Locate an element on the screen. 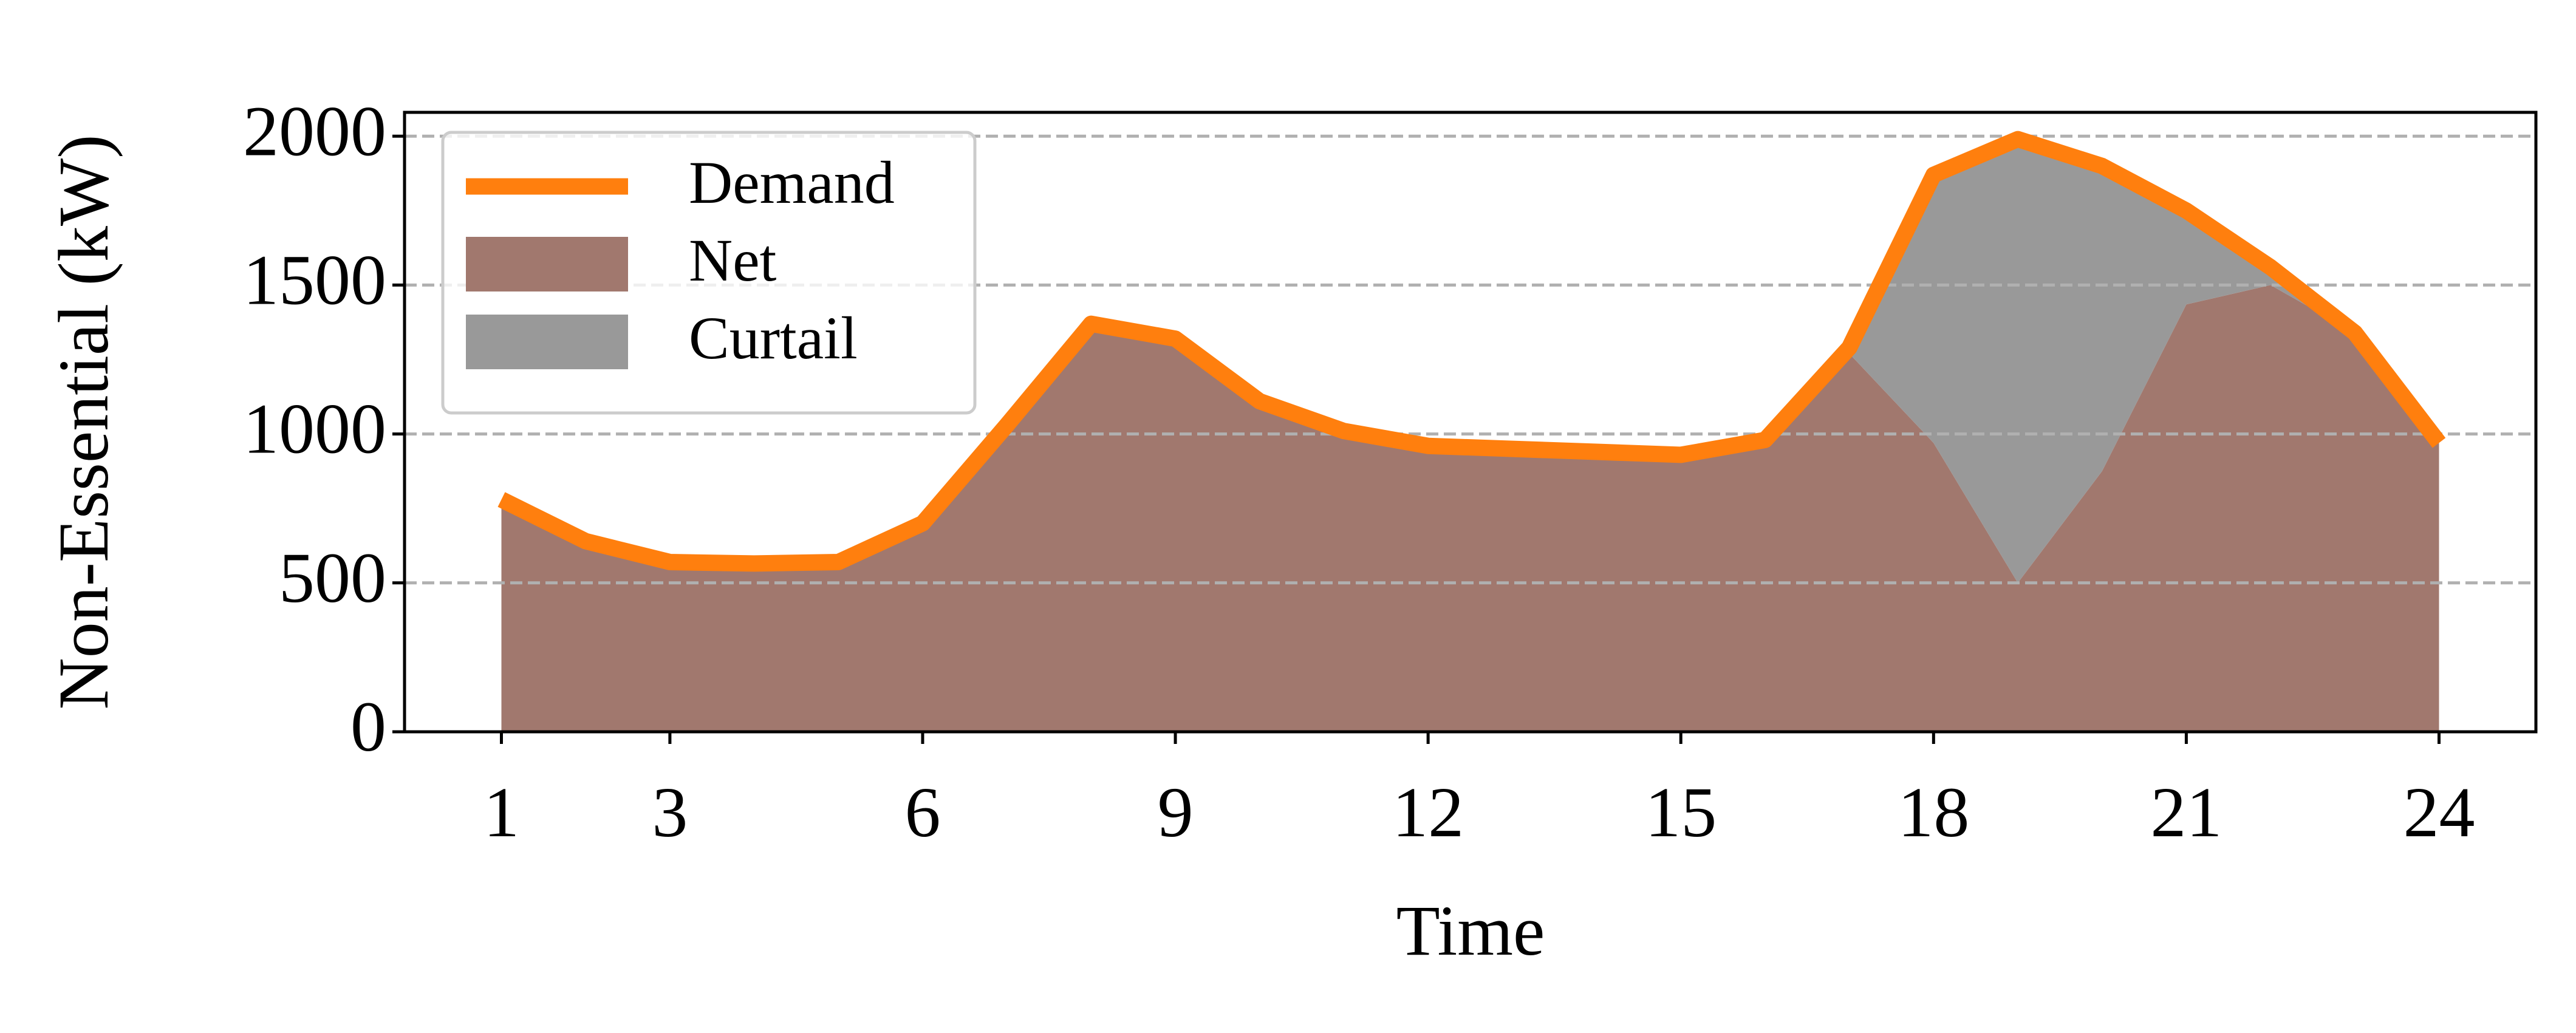 The image size is (2576, 1033). legend-label: Net is located at coordinates (733, 260).